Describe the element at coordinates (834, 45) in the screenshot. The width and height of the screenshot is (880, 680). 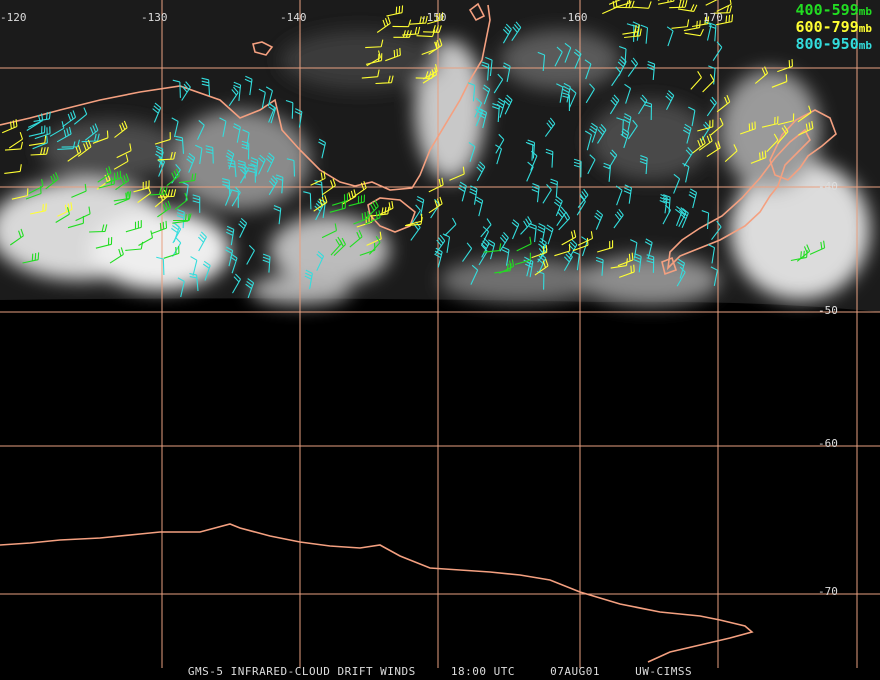
I see `legend-entry-800-950: 800-950mb` at that location.